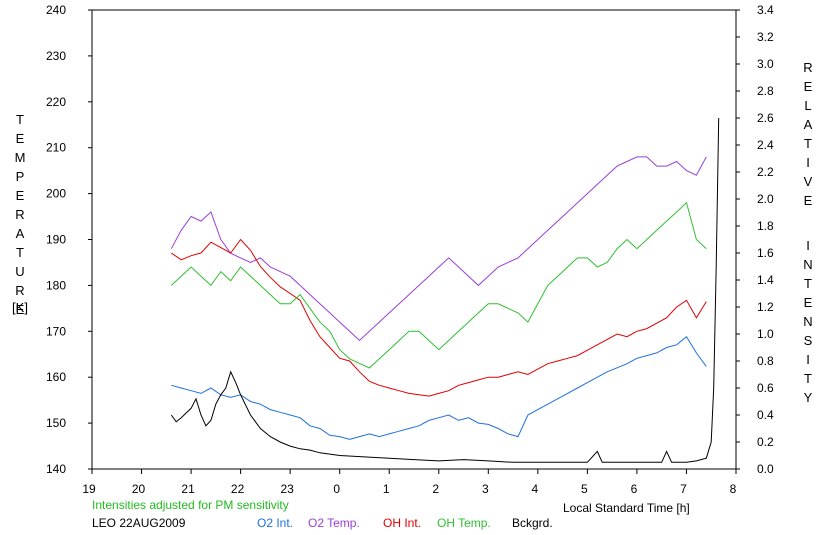 Image resolution: width=828 pixels, height=535 pixels. What do you see at coordinates (275, 523) in the screenshot?
I see `legend-o2-int: O2 Int.` at bounding box center [275, 523].